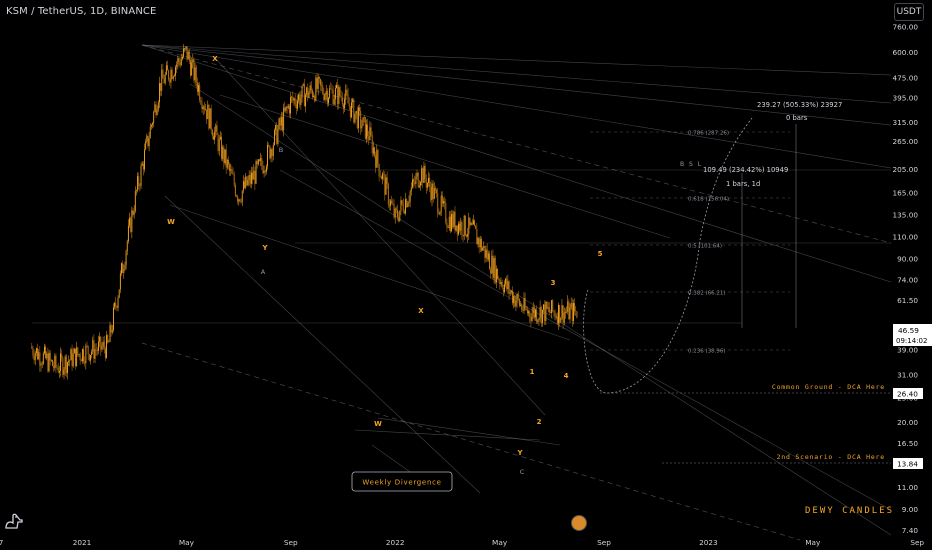 This screenshot has height=550, width=932. What do you see at coordinates (14, 521) in the screenshot?
I see `tradingview-logo-icon` at bounding box center [14, 521].